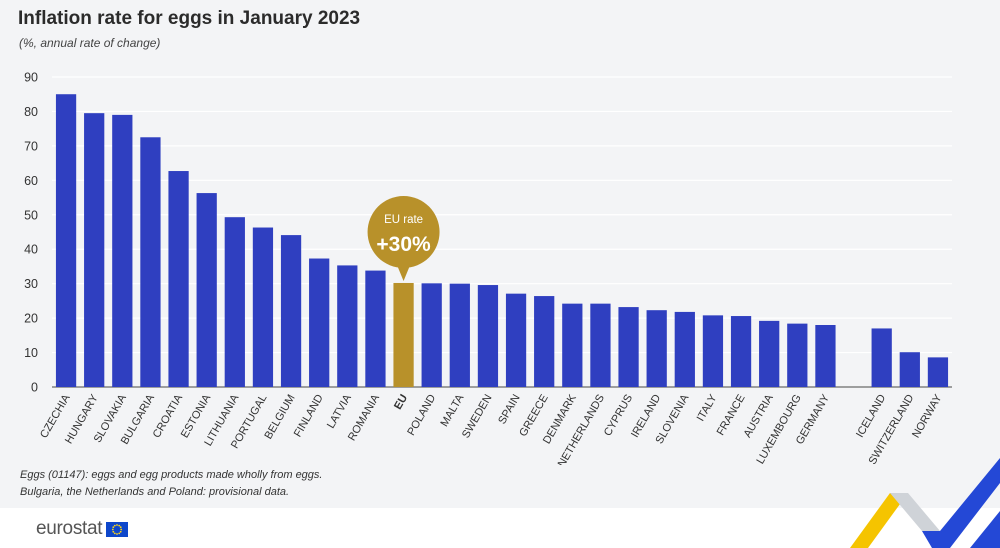  What do you see at coordinates (401, 401) in the screenshot?
I see `x-tick-label: EU` at bounding box center [401, 401].